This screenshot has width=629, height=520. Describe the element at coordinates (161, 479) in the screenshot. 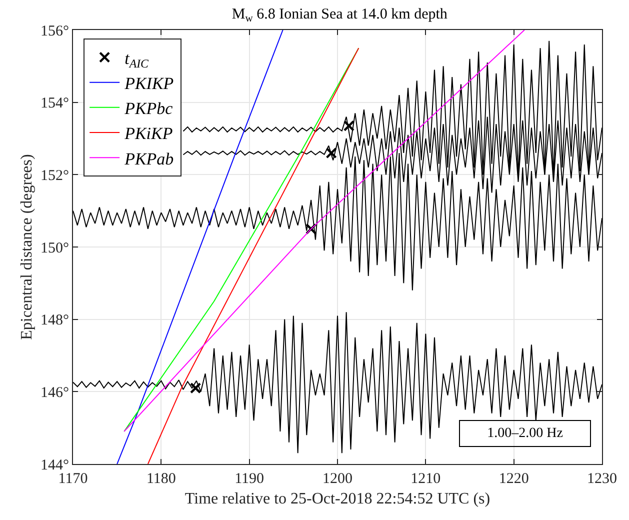

I see `x-tick-label: 1180` at that location.